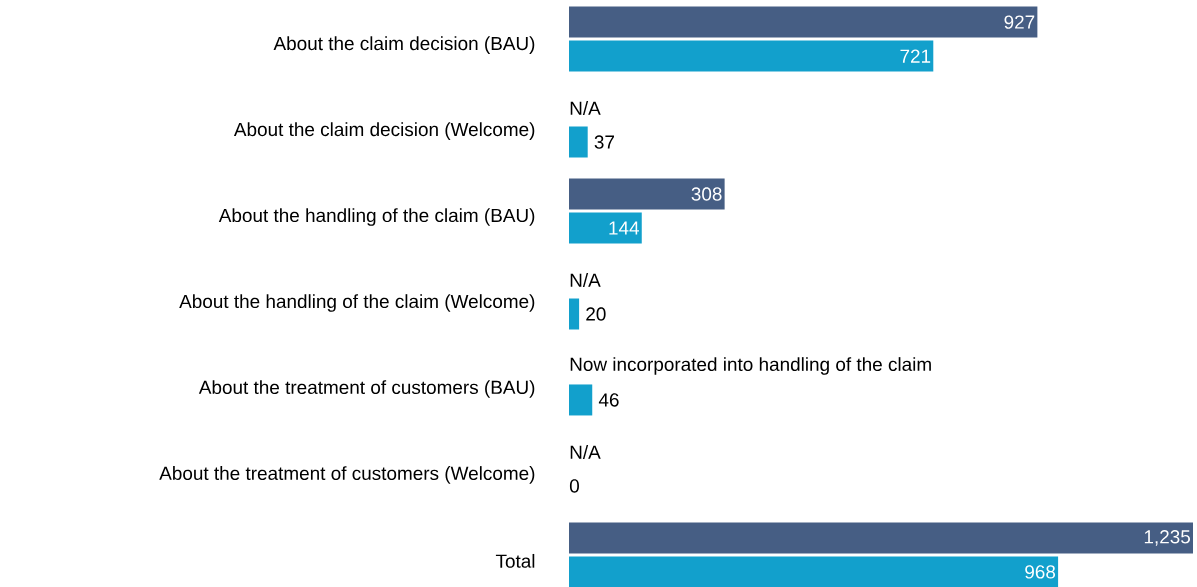 The height and width of the screenshot is (587, 1197). Describe the element at coordinates (384, 131) in the screenshot. I see `y-tick-label: About the claim decision (Welcome)` at that location.